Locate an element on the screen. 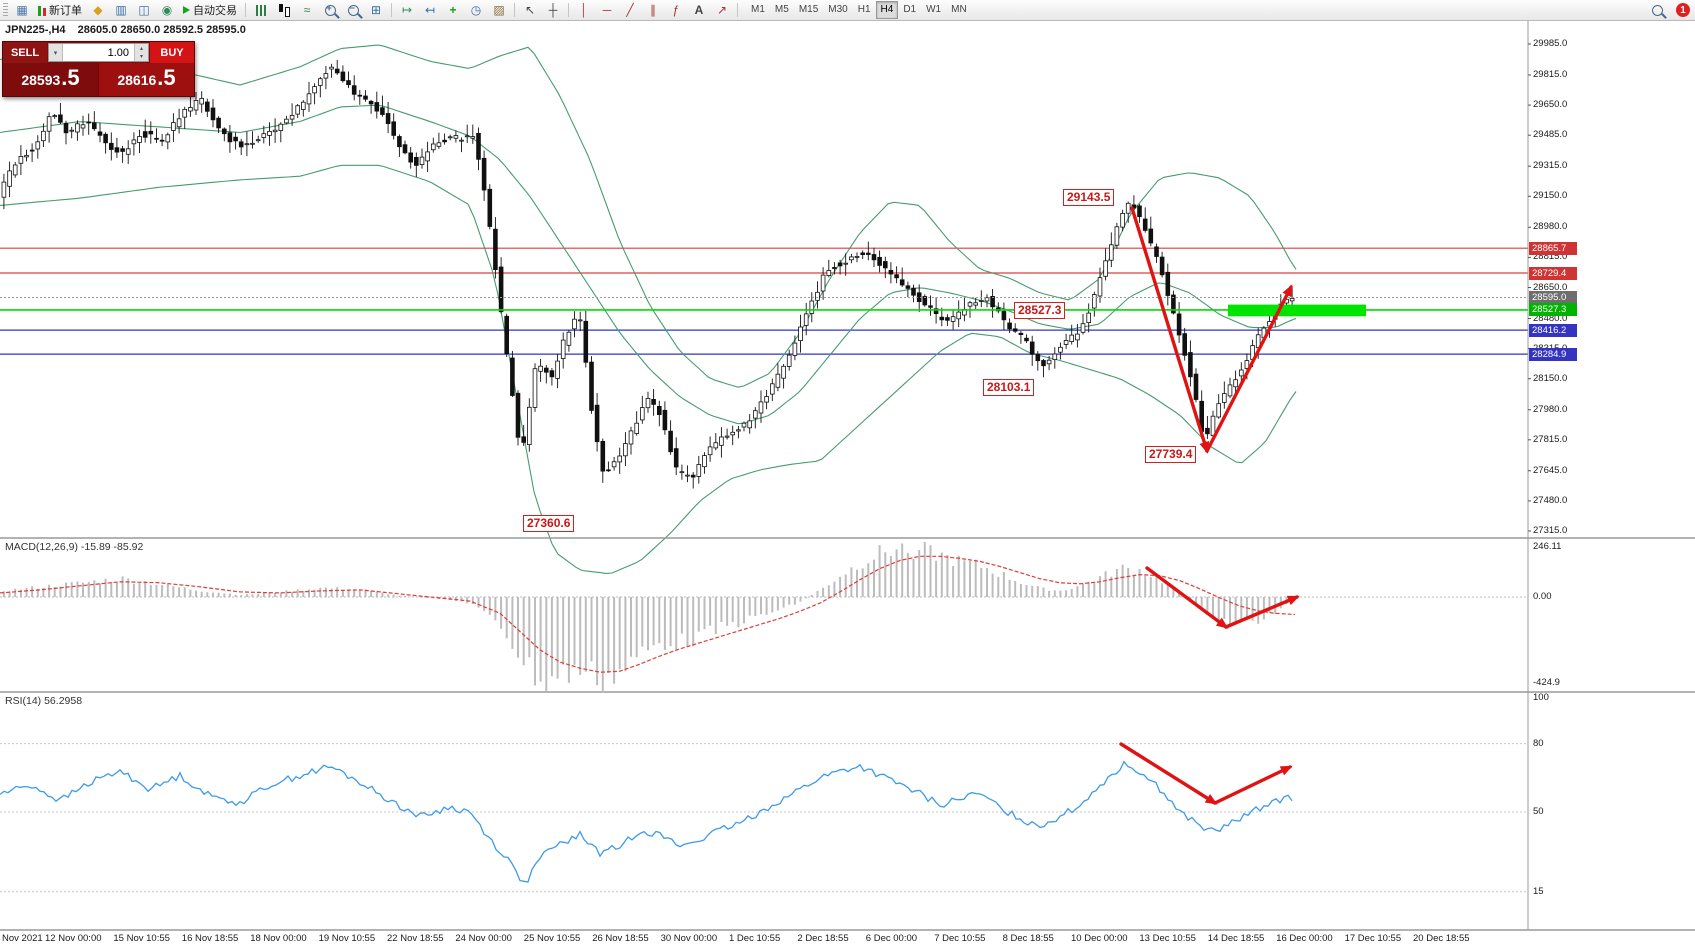  text-icon: A is located at coordinates (699, 10).